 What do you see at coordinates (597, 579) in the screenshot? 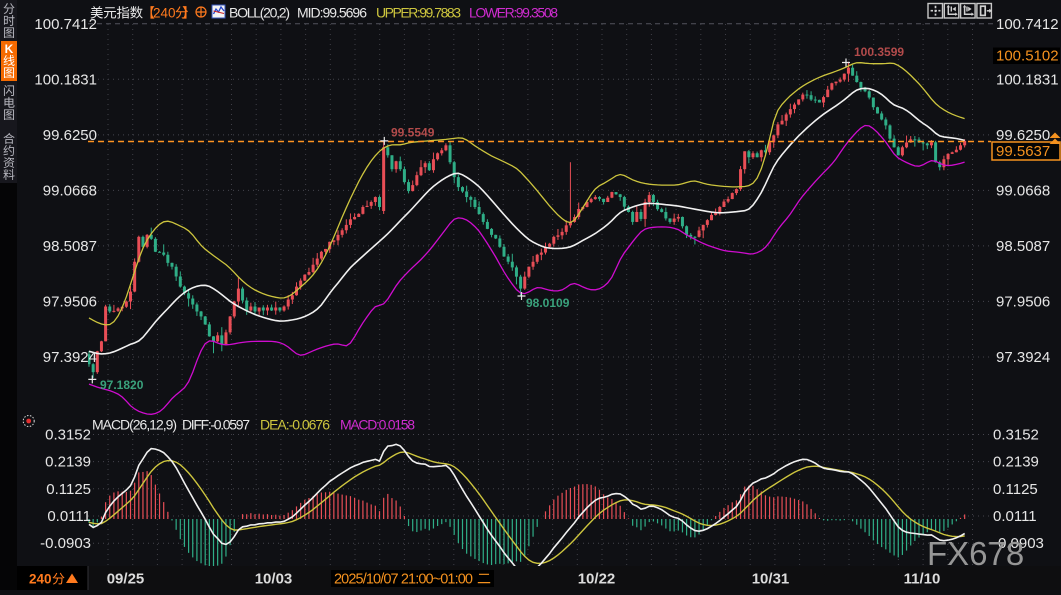
I see `svg-text: 10/22` at bounding box center [597, 579].